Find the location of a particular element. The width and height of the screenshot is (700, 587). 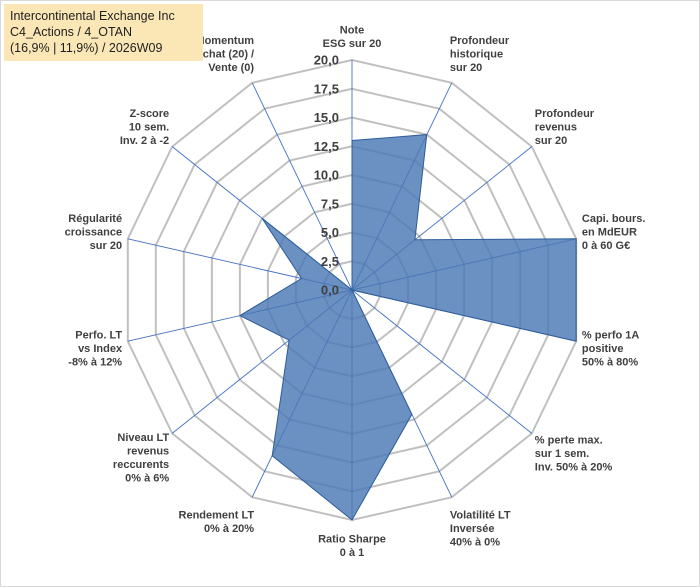

axis-label: Régularité croissance sur 20 is located at coordinates (93, 232).